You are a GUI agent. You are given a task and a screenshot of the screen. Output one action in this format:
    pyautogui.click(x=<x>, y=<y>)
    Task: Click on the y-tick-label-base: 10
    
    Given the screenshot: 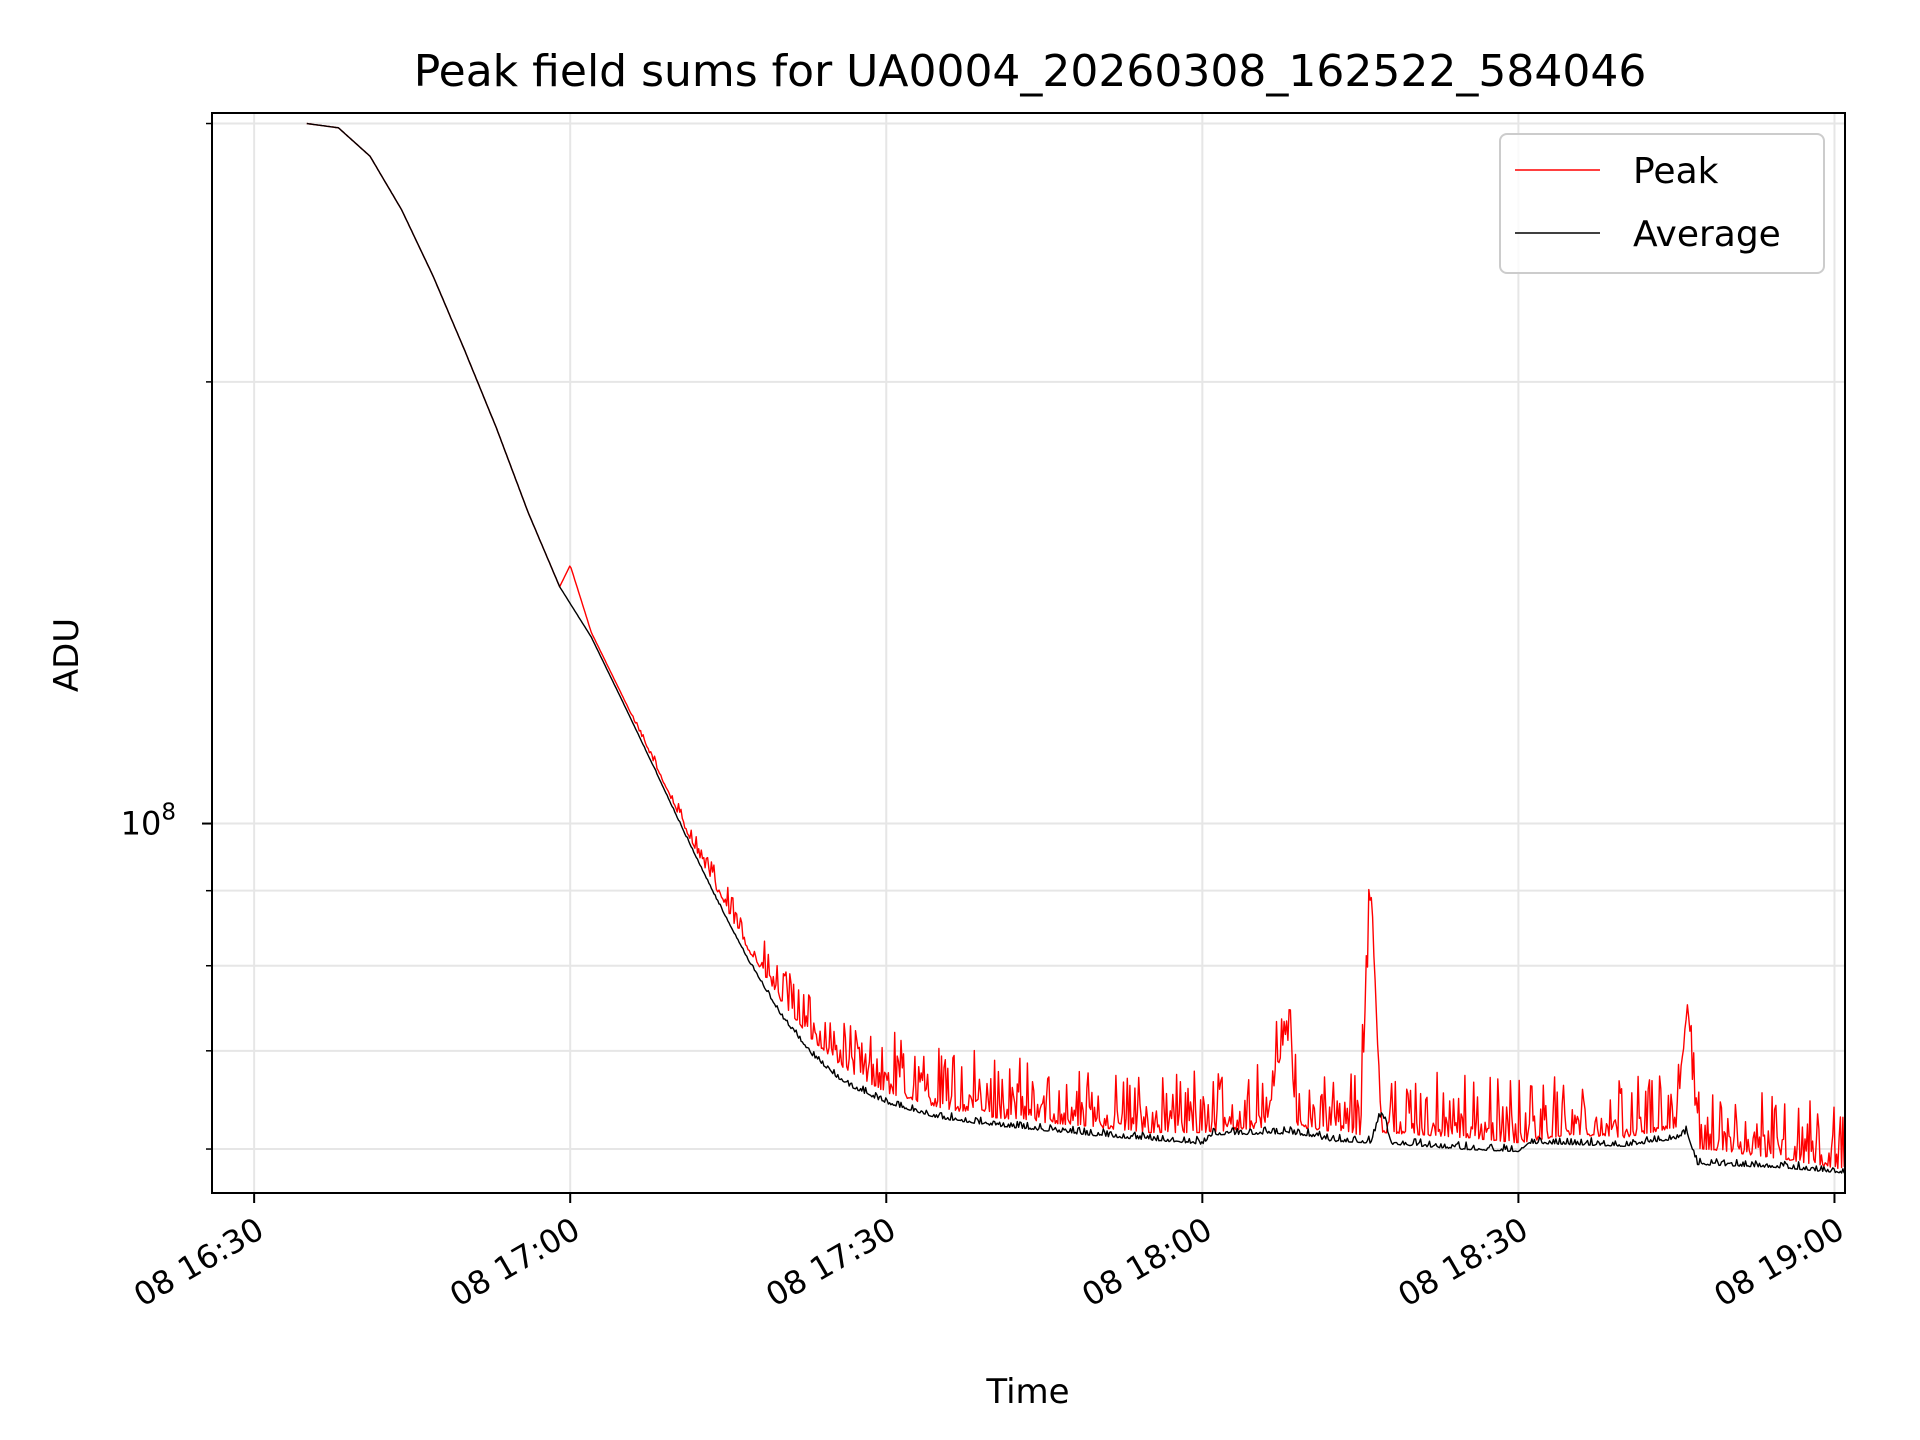 What is the action you would take?
    pyautogui.click(x=141, y=824)
    